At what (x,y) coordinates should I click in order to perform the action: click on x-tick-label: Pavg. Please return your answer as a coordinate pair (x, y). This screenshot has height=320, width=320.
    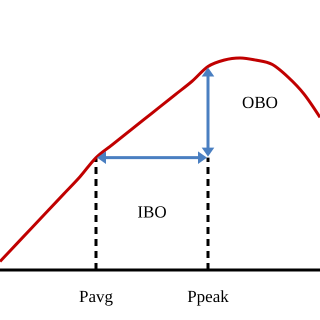
    Looking at the image, I should click on (96, 296).